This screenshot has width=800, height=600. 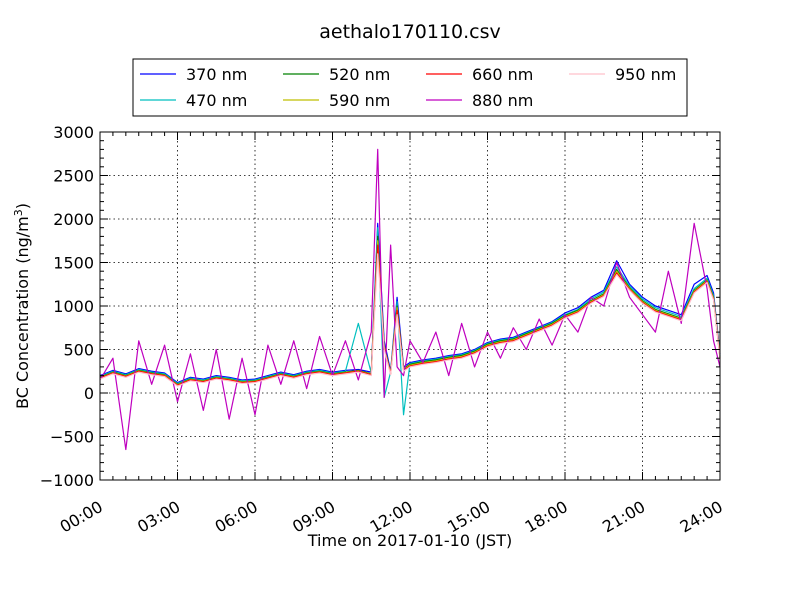 I want to click on y-axis-label-close: ), so click(x=22, y=206).